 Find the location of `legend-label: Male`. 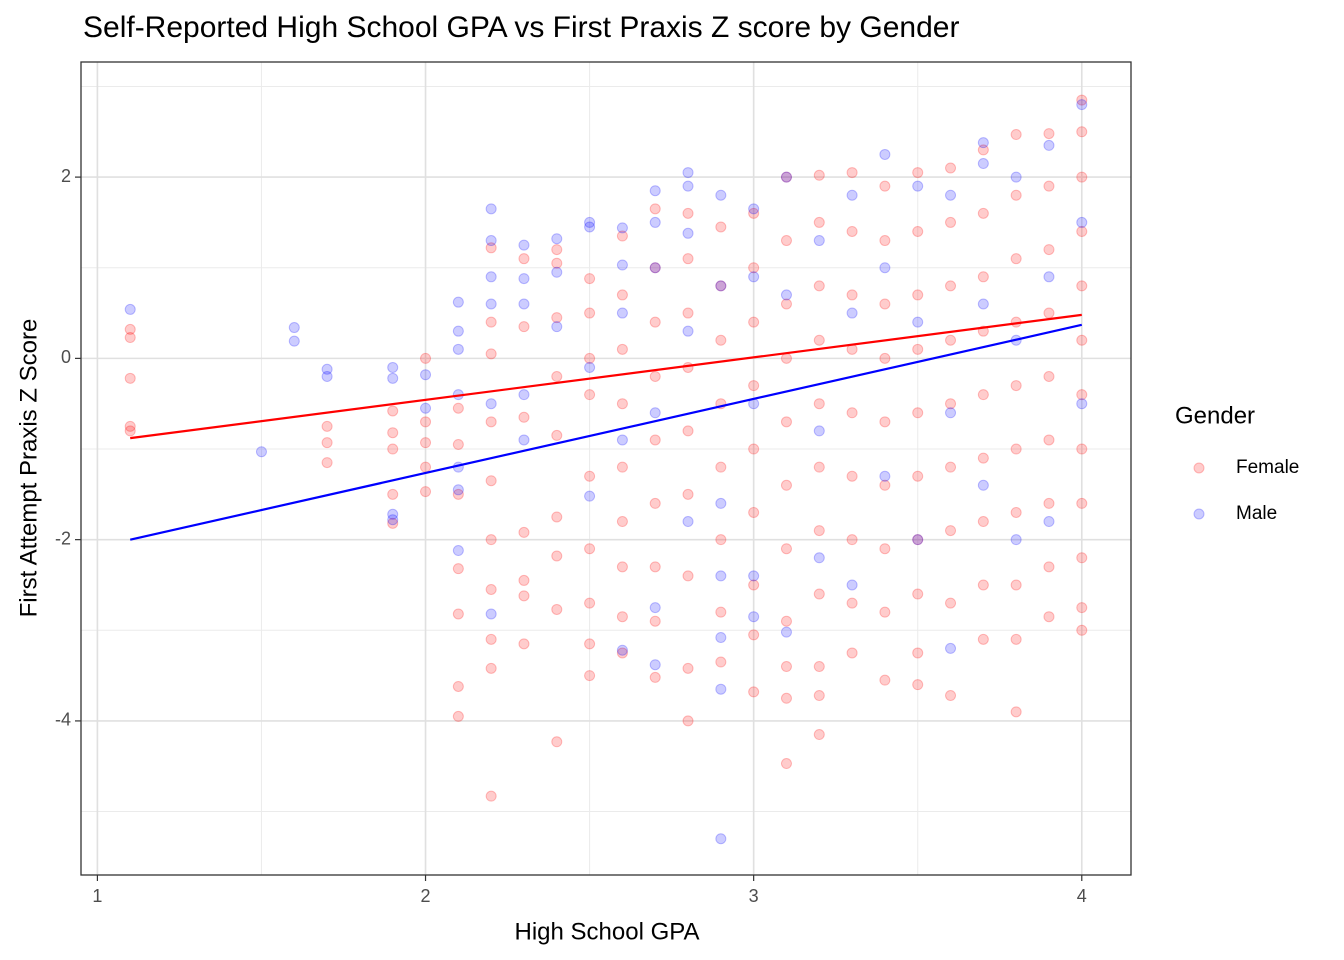

legend-label: Male is located at coordinates (1256, 513).